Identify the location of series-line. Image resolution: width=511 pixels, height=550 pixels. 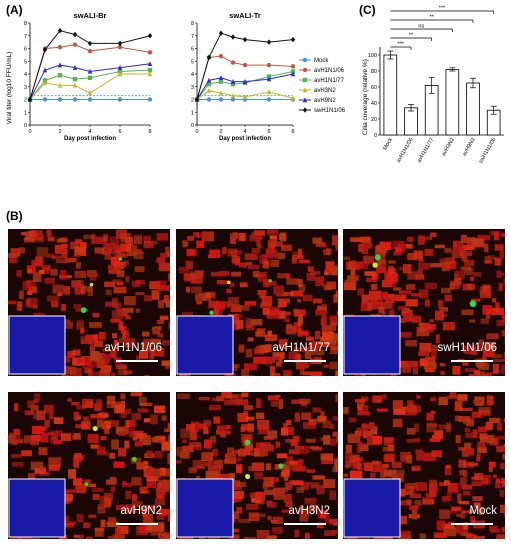
(245, 77).